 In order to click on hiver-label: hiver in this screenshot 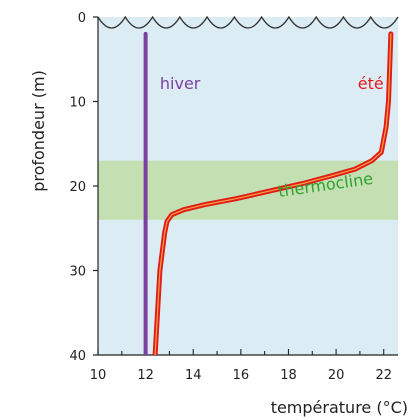, I will do `click(180, 83)`.